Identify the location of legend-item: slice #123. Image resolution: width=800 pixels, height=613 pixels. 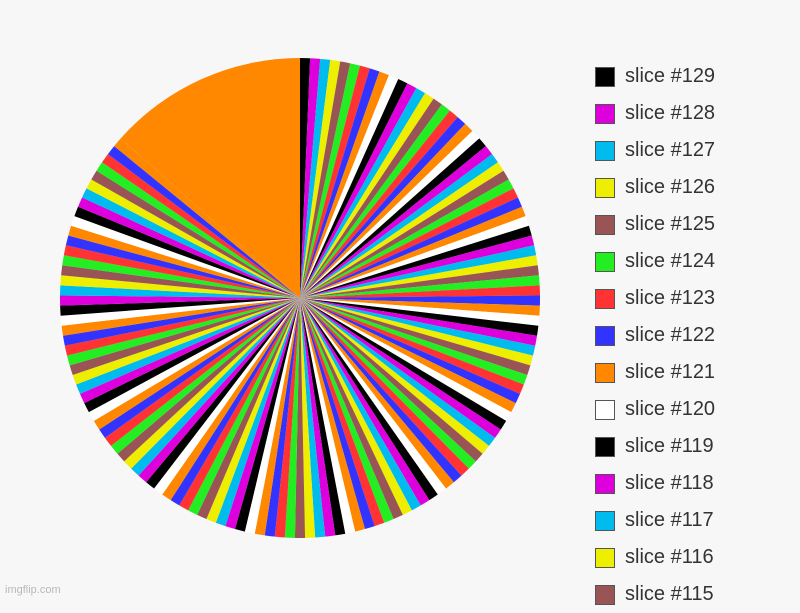
(655, 298).